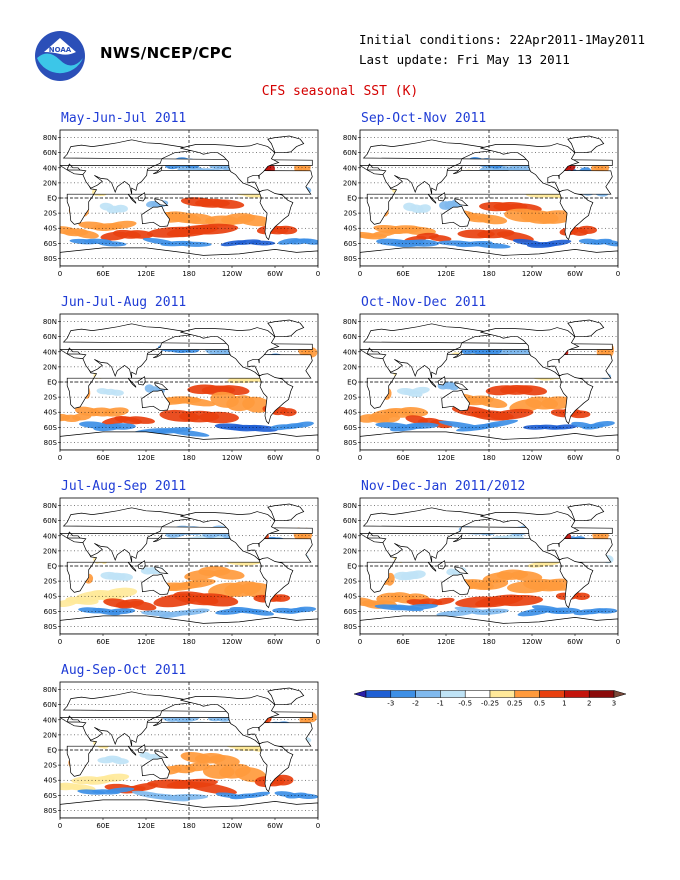 This screenshot has height=880, width=680. I want to click on colorbar-min-arrow, so click(360, 694).